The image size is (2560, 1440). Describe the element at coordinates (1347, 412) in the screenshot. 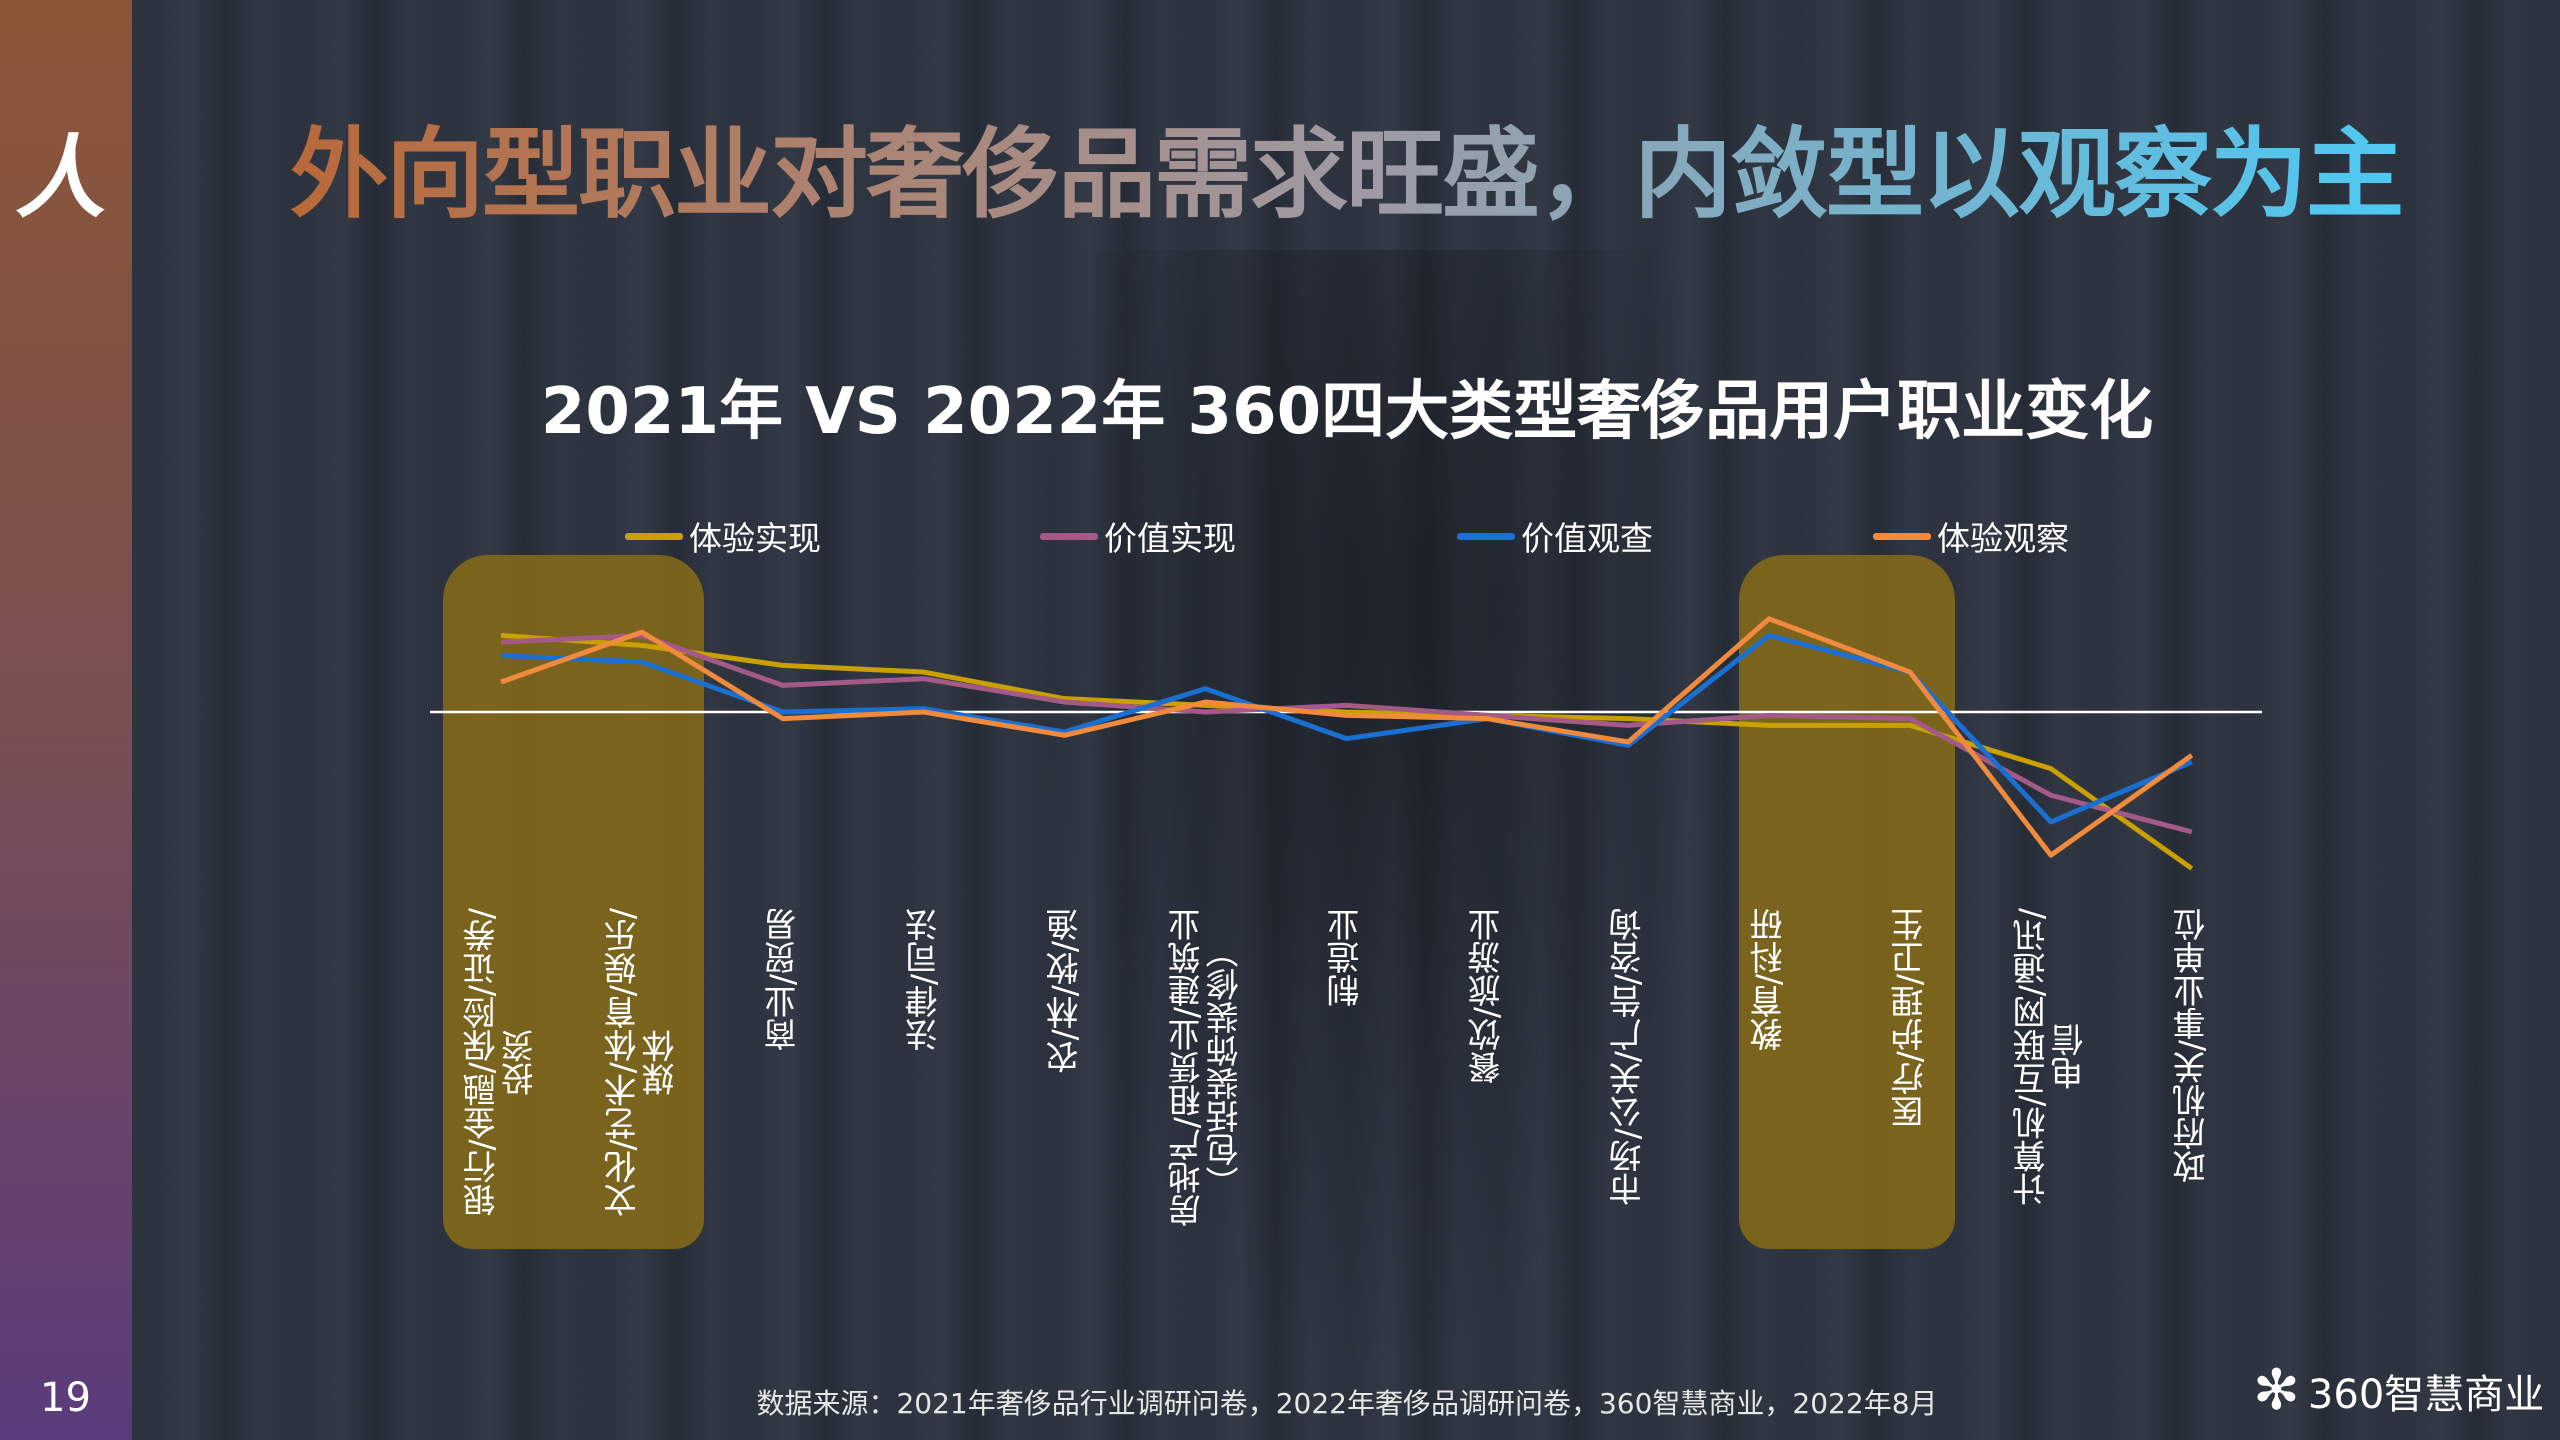

I see `chart-title: 2021年 VS 2022年 360四大类型奢侈品用户职业变化` at that location.